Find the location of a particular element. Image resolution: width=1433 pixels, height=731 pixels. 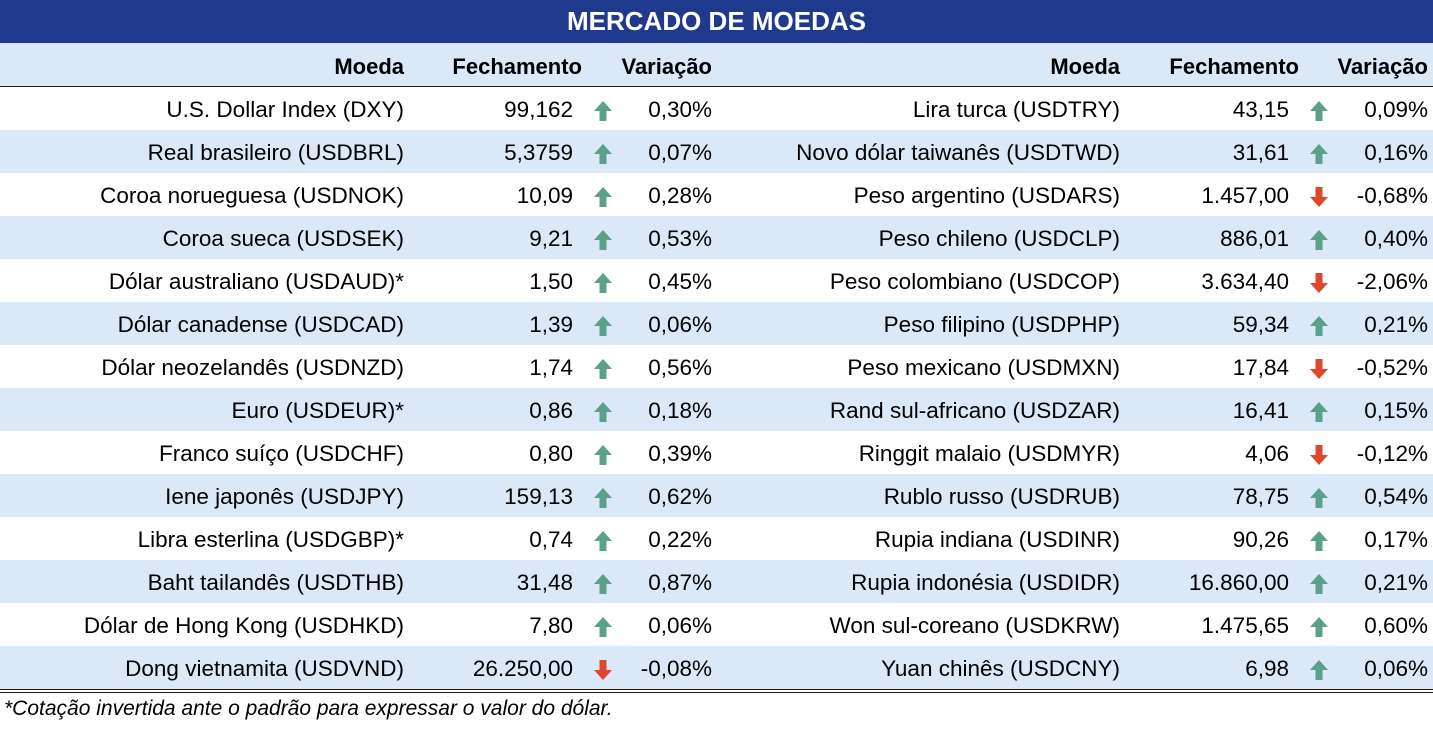

right-currency-name: Won sul-coreano (USDKRW) is located at coordinates (974, 625).